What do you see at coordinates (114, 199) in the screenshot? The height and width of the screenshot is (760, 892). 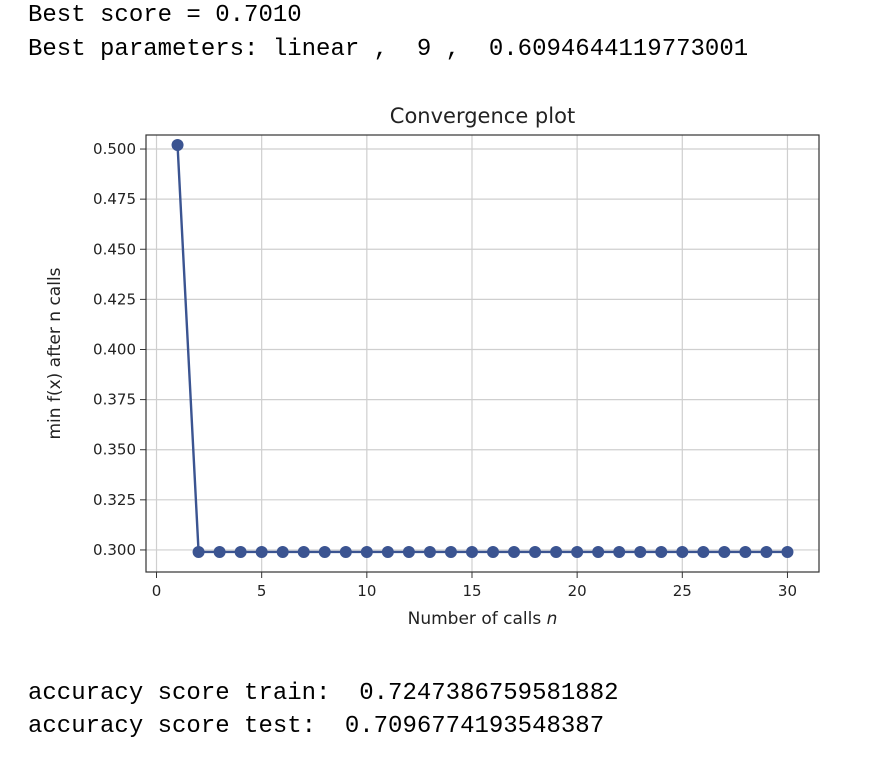 I see `y-tick-label: 0.475` at bounding box center [114, 199].